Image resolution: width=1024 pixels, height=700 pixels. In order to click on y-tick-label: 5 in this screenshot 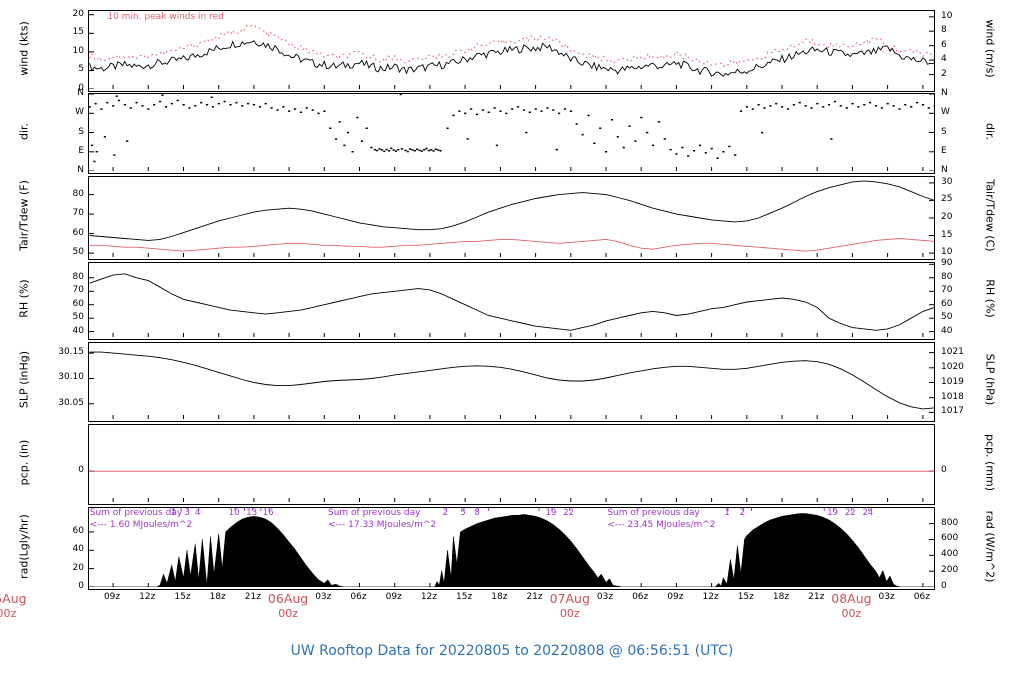, I will do `click(81, 69)`.